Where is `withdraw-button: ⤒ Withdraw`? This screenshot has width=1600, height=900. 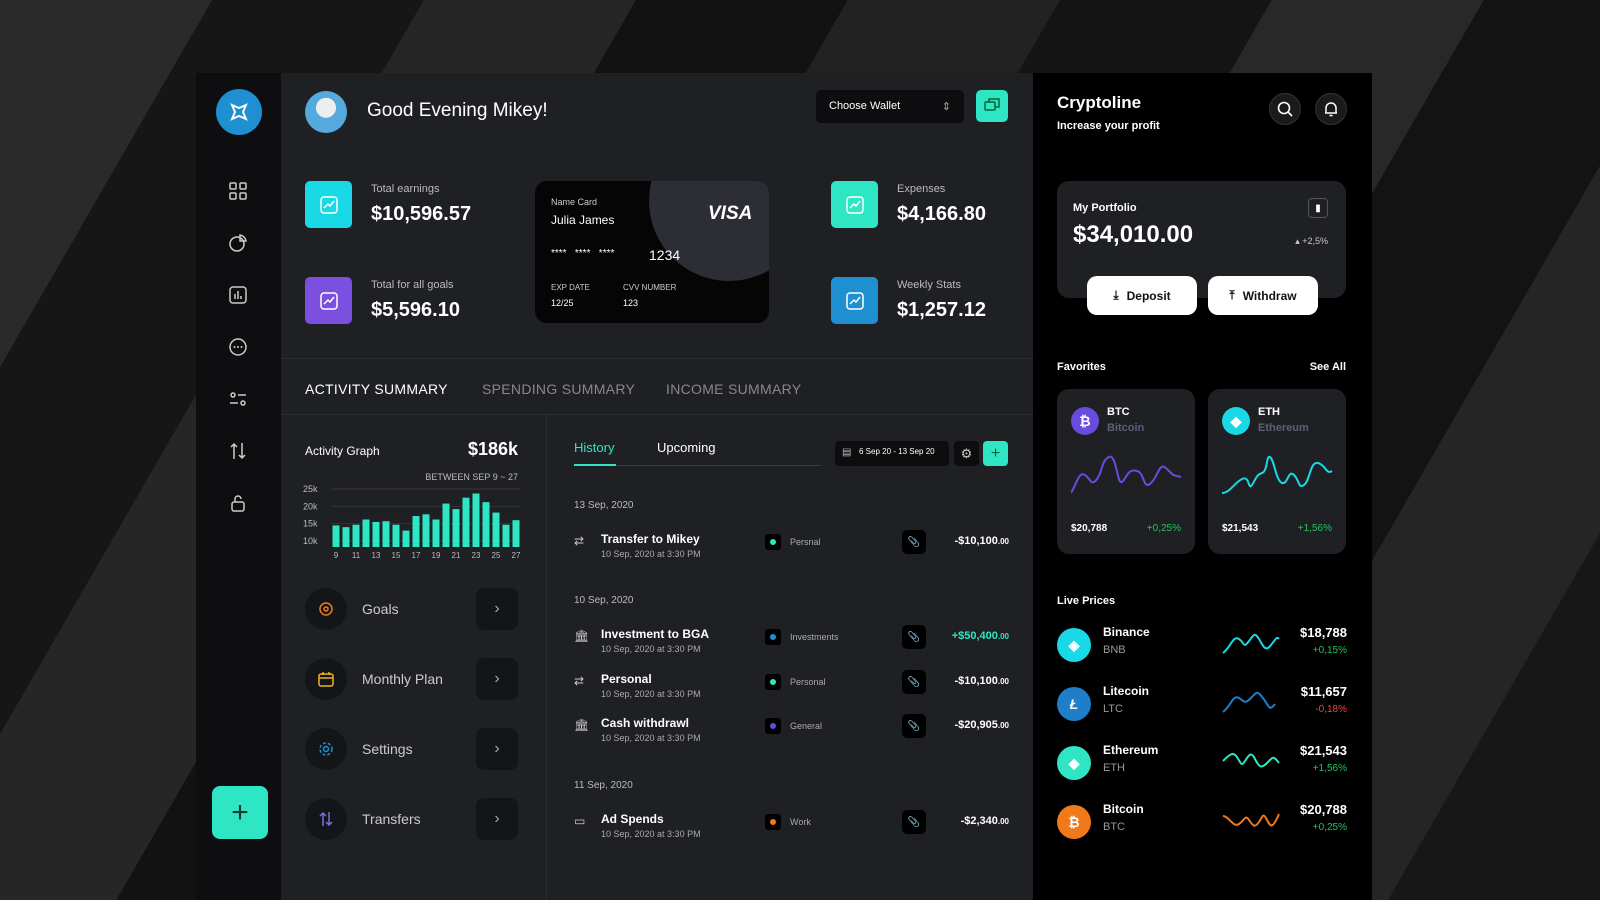
withdraw-button: ⤒ Withdraw is located at coordinates (1263, 295).